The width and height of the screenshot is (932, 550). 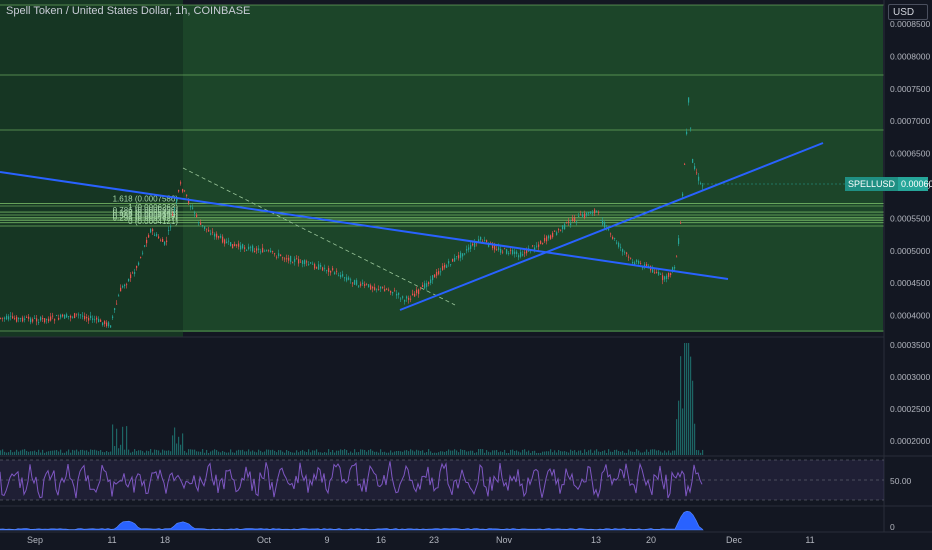 I want to click on price-tick-label: 0.0006500, so click(x=910, y=154).